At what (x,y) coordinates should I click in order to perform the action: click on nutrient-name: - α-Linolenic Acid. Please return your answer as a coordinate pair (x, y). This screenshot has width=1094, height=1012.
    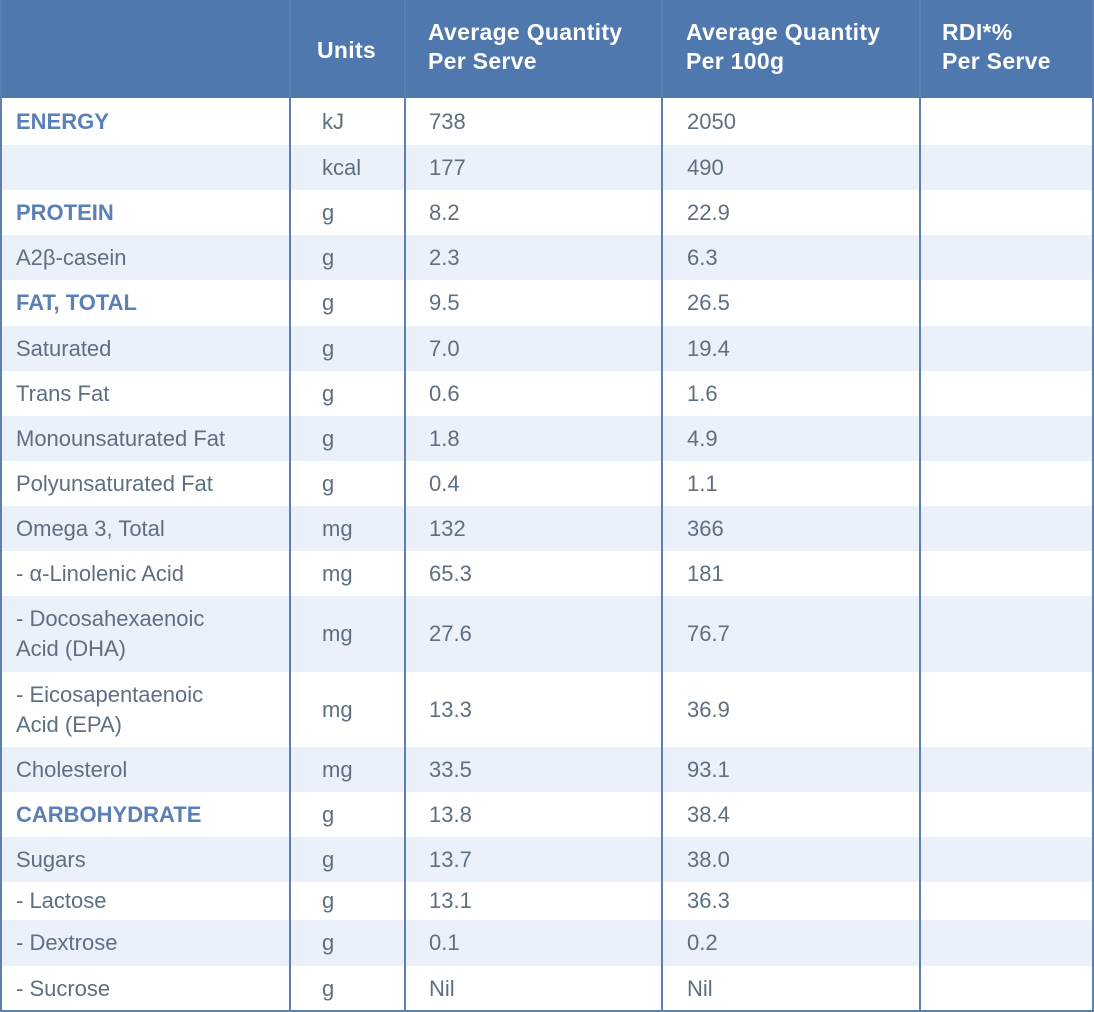
    Looking at the image, I should click on (100, 573).